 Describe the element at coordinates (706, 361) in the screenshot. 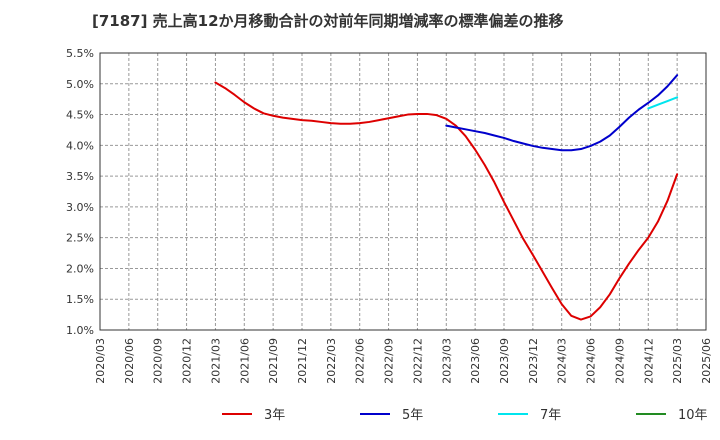

I see `x-tick-label: 2025/06` at that location.